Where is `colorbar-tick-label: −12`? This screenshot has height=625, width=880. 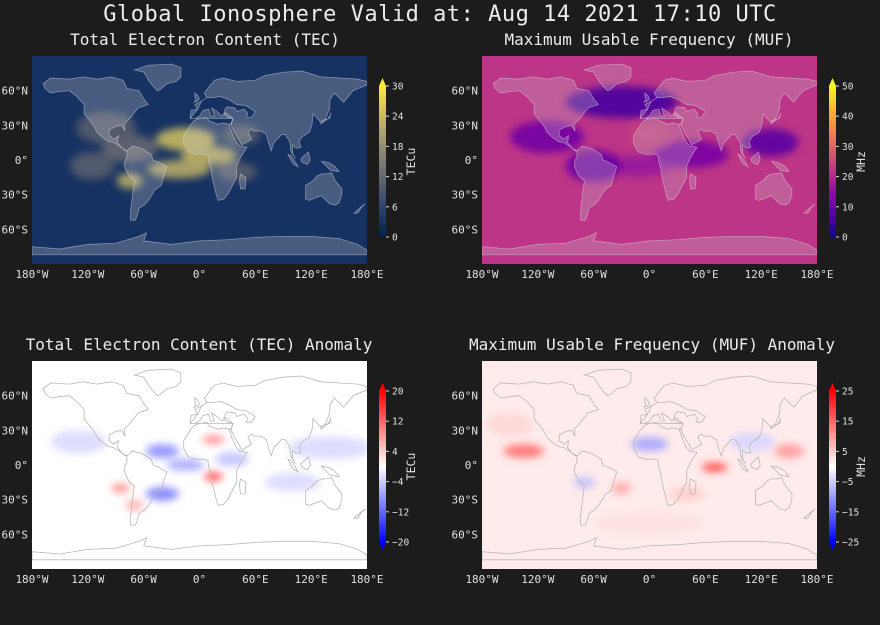
colorbar-tick-label: −12 is located at coordinates (400, 512).